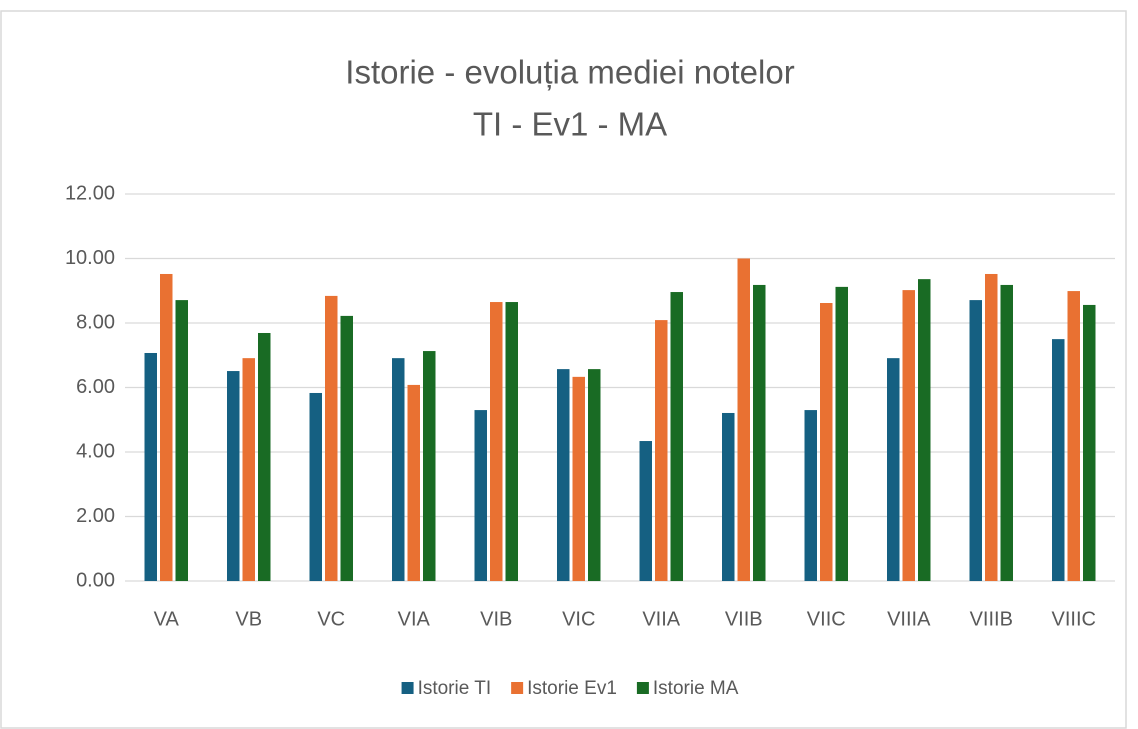 The width and height of the screenshot is (1138, 729). What do you see at coordinates (90, 193) in the screenshot?
I see `y-tick-label: 12.00` at bounding box center [90, 193].